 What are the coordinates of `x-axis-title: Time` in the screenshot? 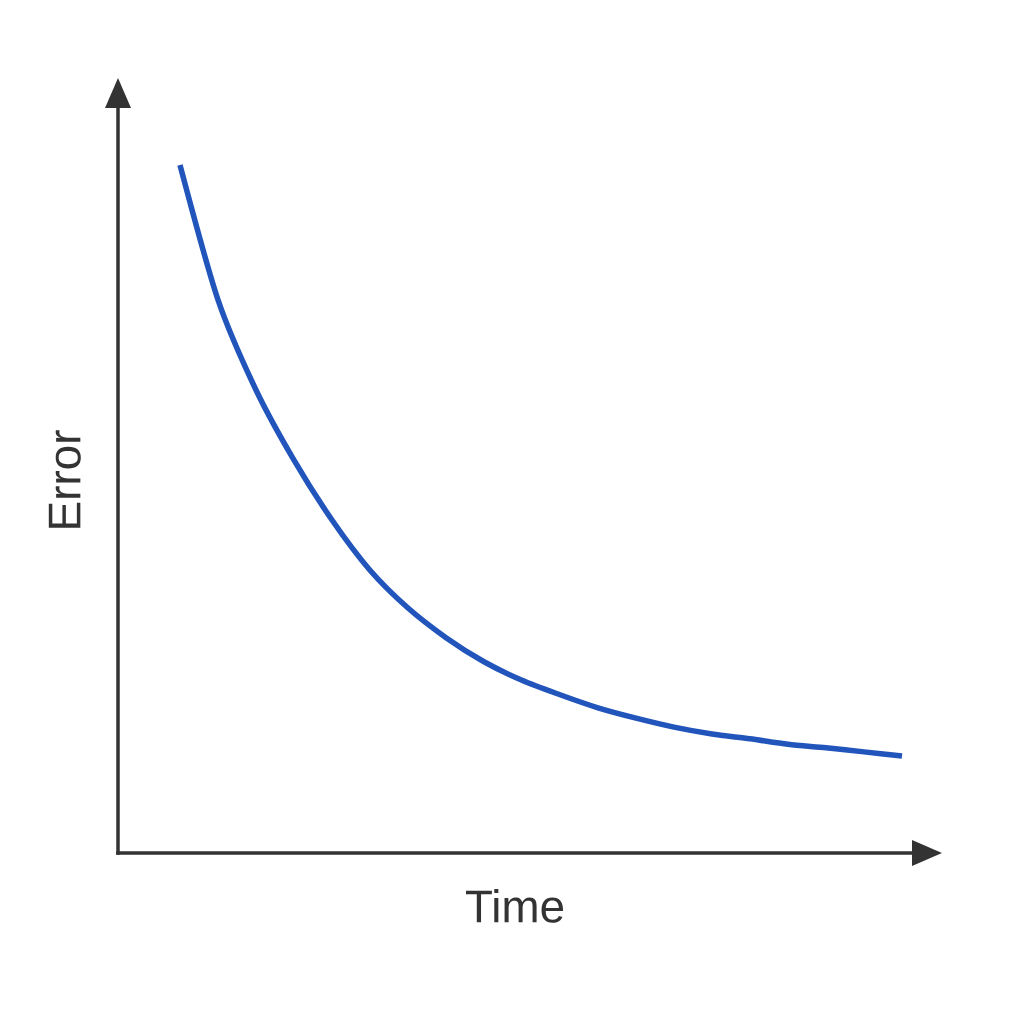 It's located at (514, 906).